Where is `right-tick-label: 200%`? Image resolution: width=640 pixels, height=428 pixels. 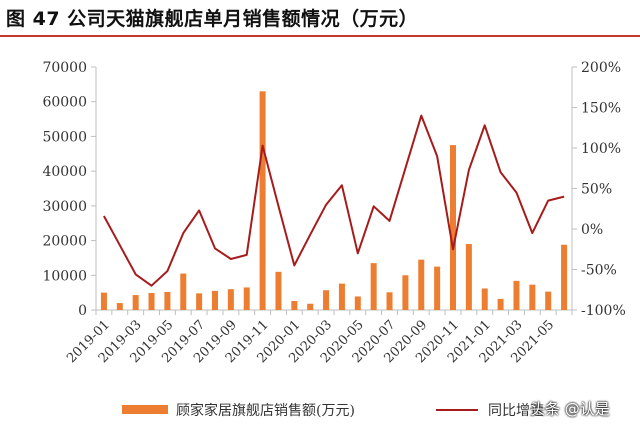
right-tick-label: 200% is located at coordinates (601, 68).